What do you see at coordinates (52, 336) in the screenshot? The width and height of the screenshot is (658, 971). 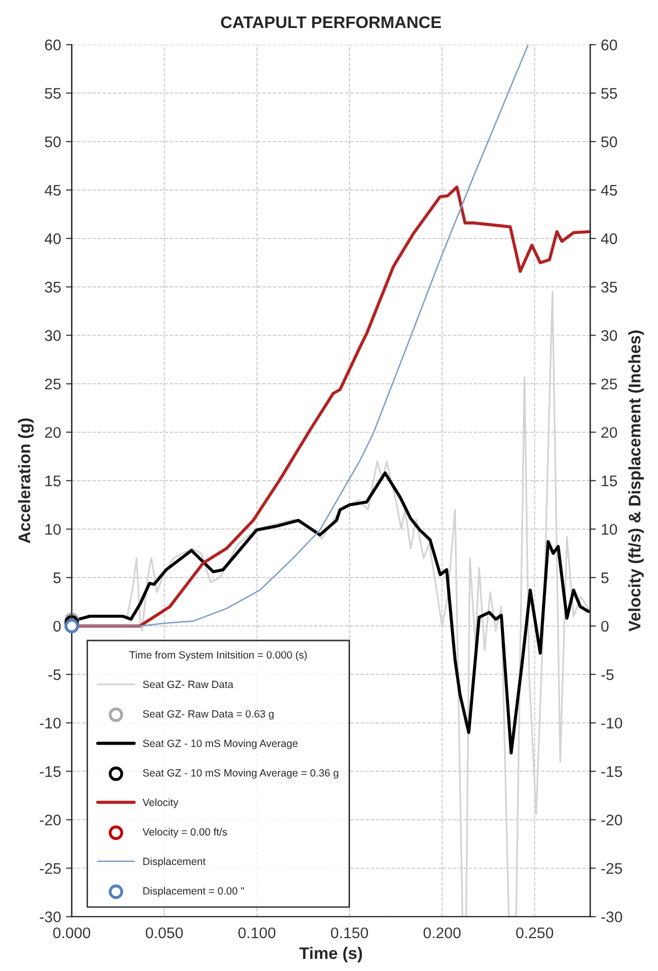 I see `y-tick-label: 30` at bounding box center [52, 336].